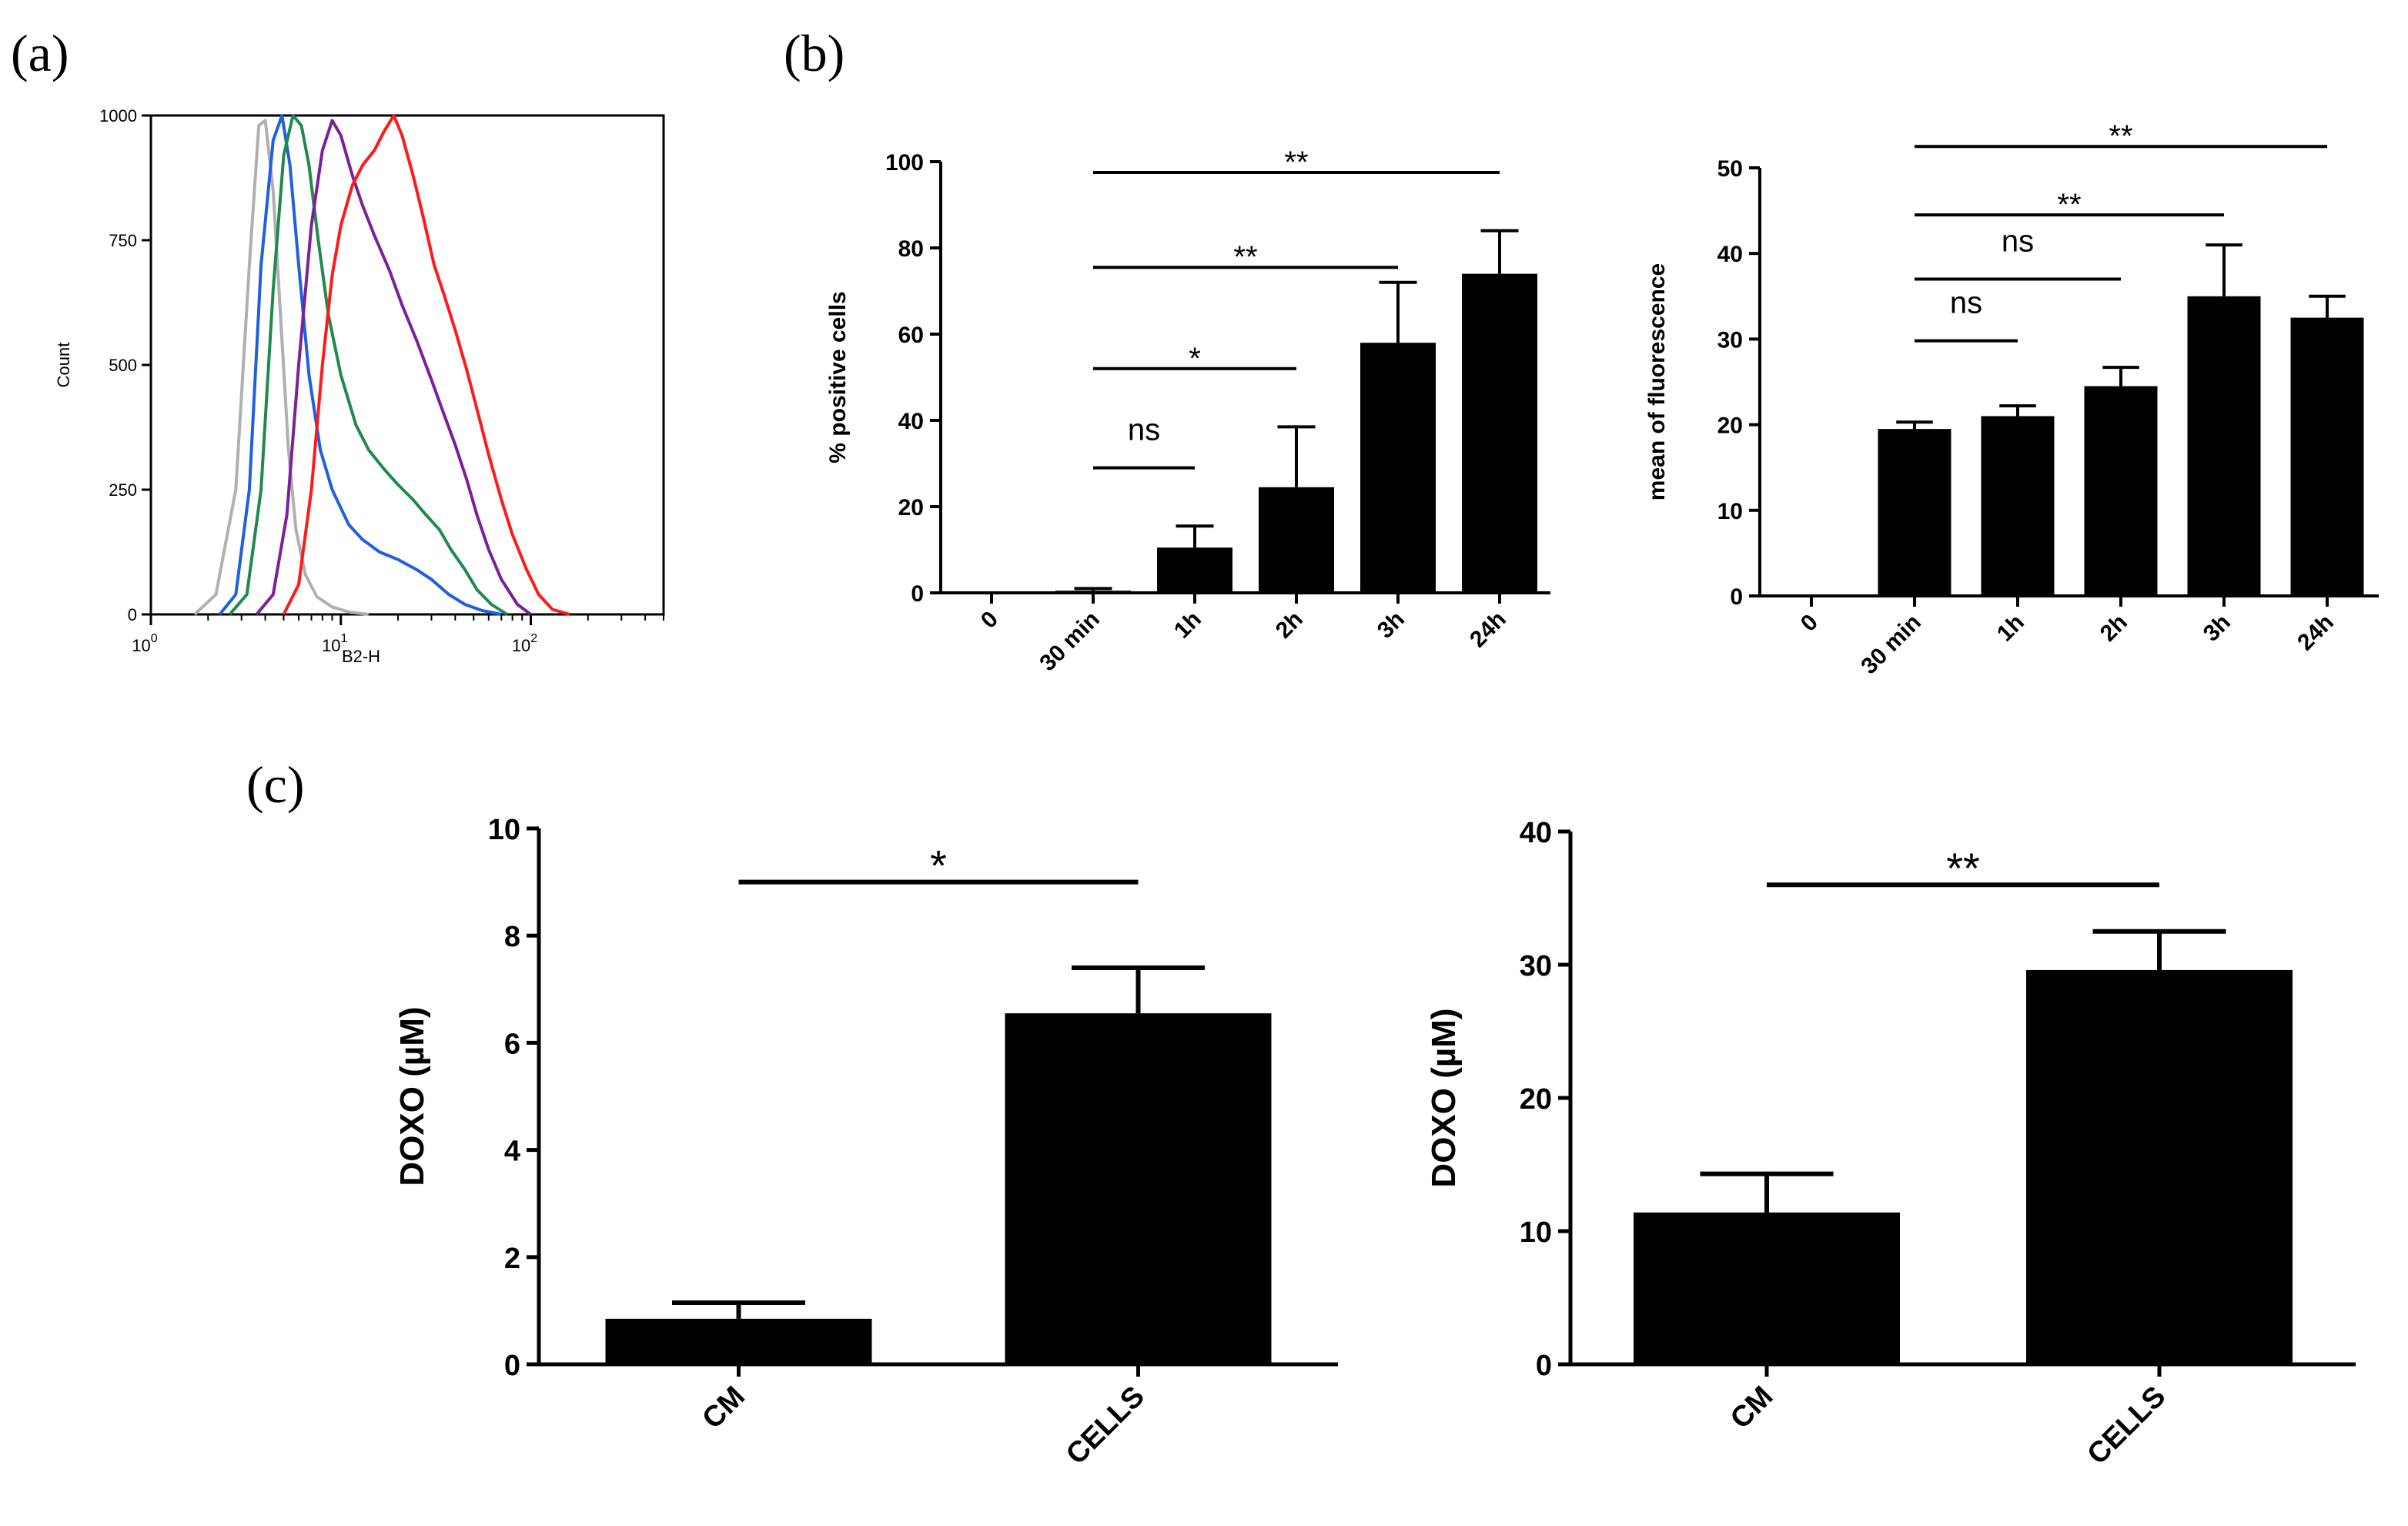 The height and width of the screenshot is (1526, 2408). Describe the element at coordinates (344, 638) in the screenshot. I see `x-tick-exponent: 1` at that location.